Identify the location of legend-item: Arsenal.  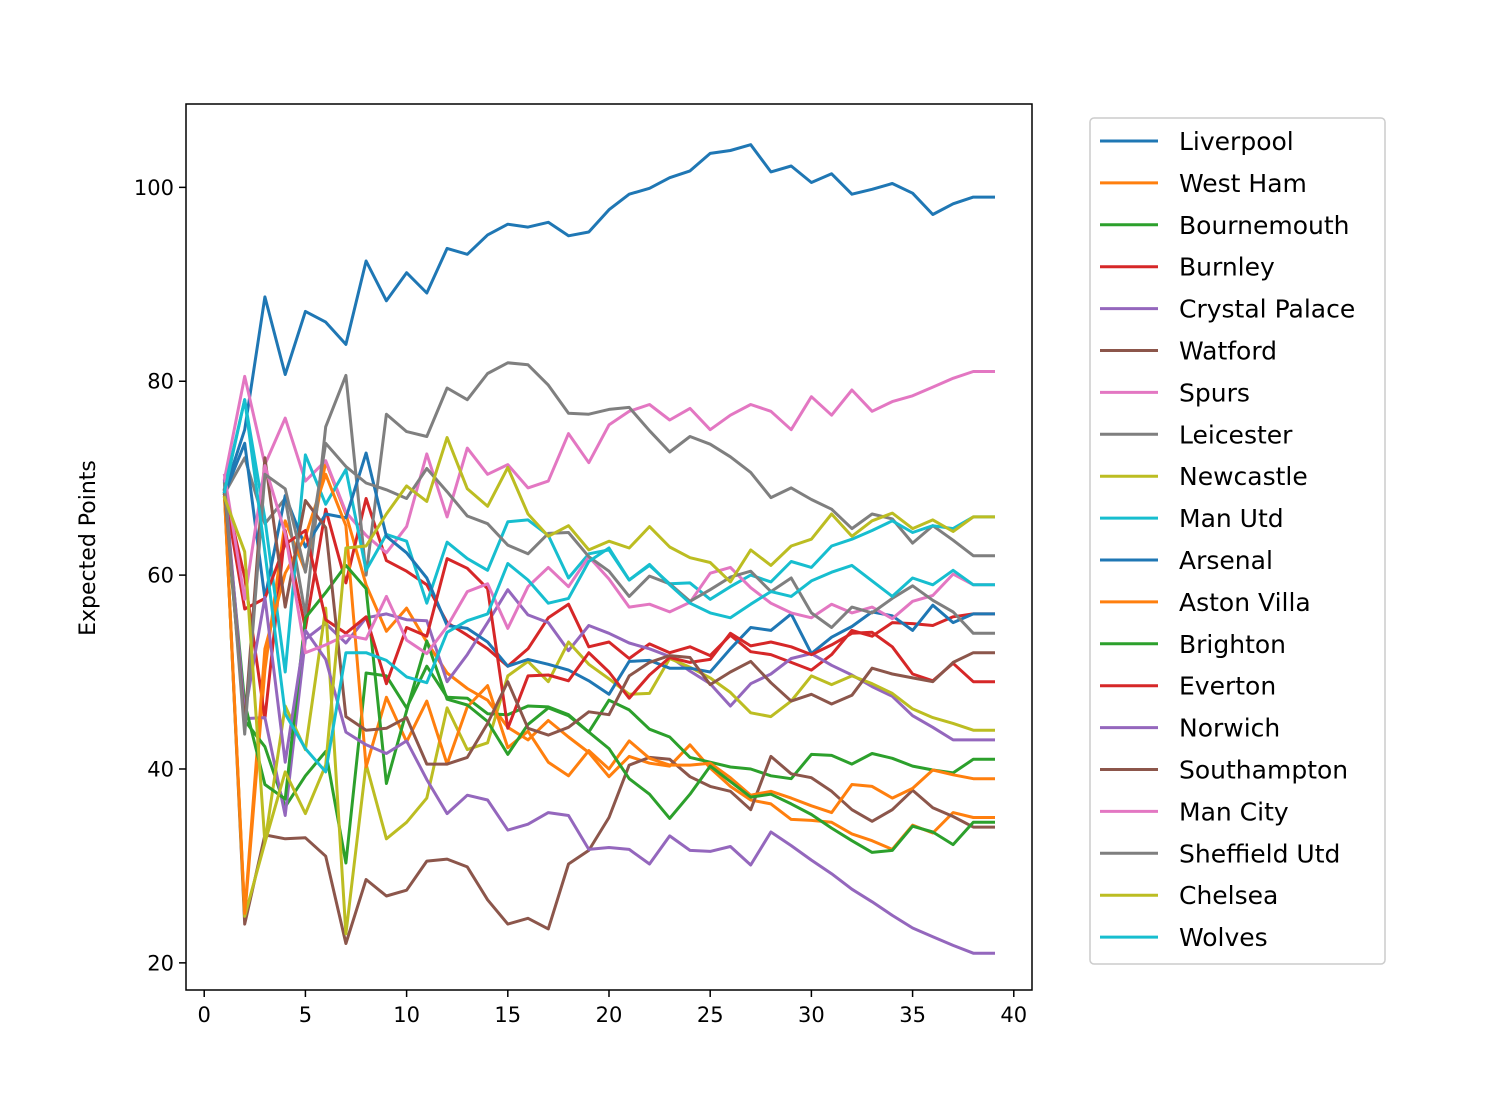
(1186, 560).